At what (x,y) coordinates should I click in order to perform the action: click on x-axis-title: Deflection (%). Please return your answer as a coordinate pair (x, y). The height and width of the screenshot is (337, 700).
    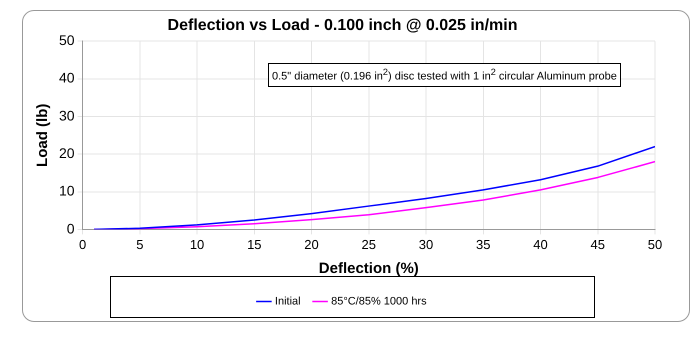
    Looking at the image, I should click on (368, 269).